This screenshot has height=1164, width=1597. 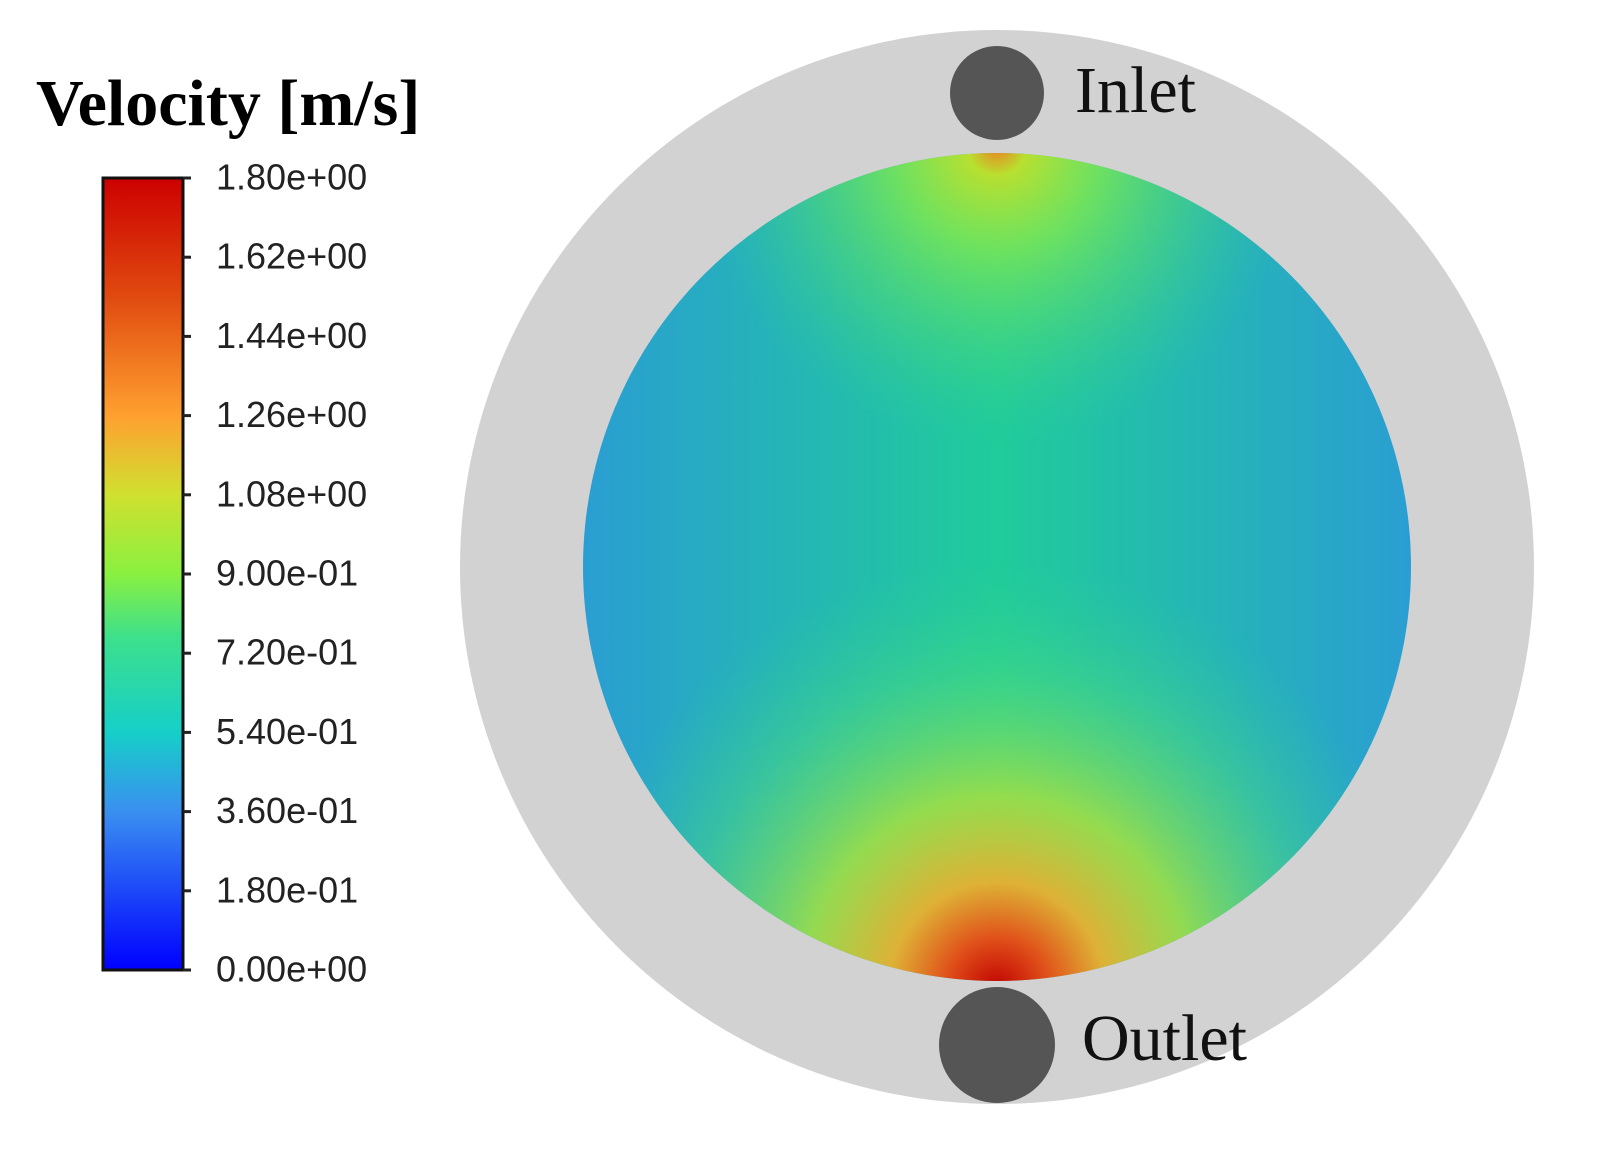 What do you see at coordinates (291, 493) in the screenshot?
I see `tick-label: 1.08e+00` at bounding box center [291, 493].